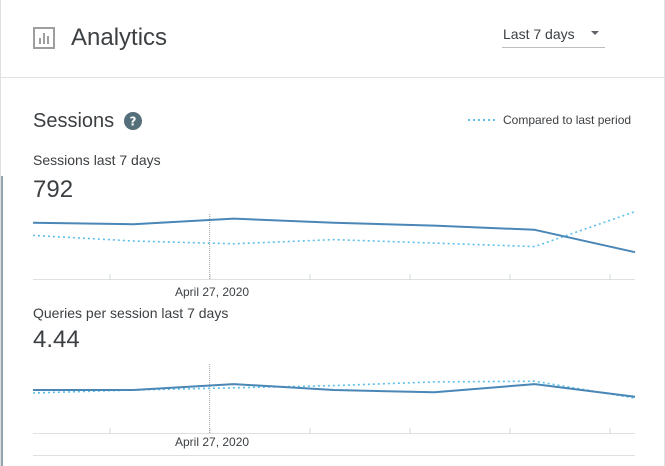  I want to click on sessions-metric-value: 792, so click(53, 189).